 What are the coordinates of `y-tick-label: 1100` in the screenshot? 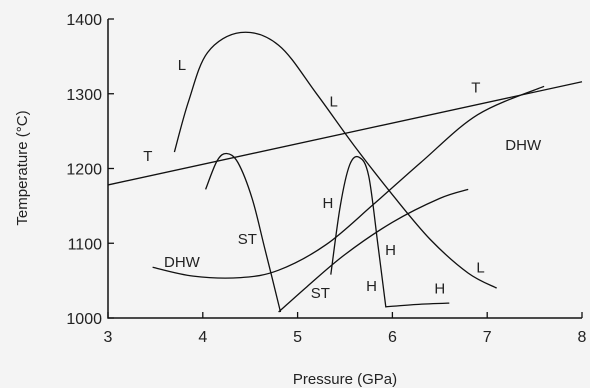 It's located at (85, 244).